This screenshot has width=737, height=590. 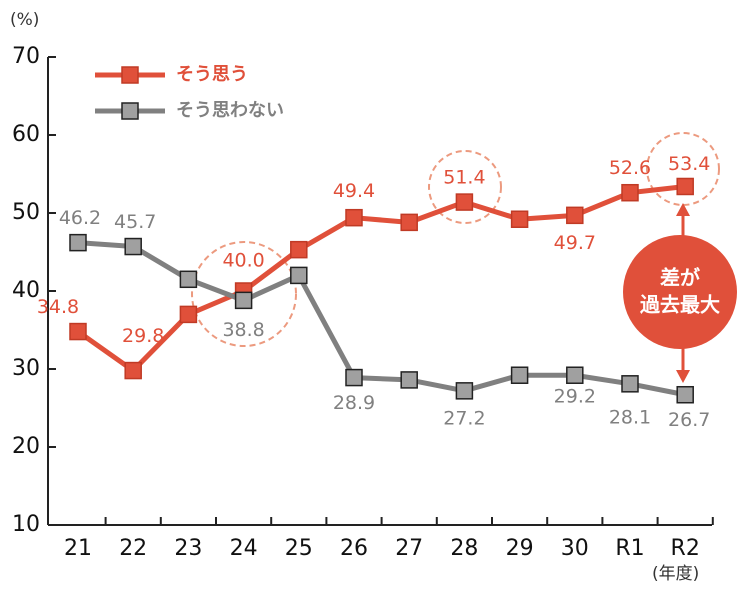 What do you see at coordinates (354, 403) in the screenshot?
I see `value-label: 28.9` at bounding box center [354, 403].